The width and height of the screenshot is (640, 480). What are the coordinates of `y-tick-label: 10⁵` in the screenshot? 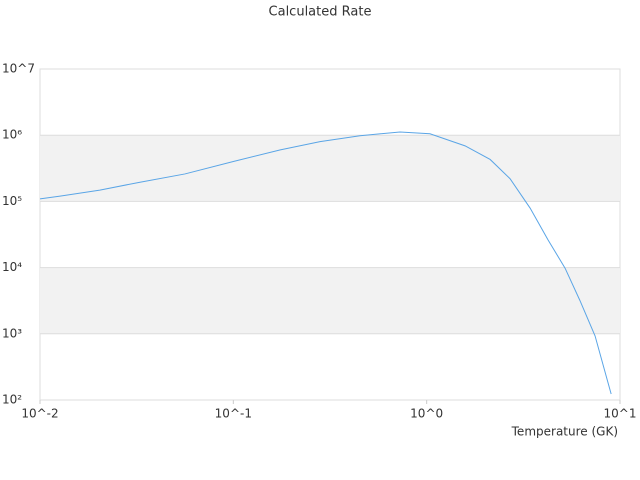 It's located at (12, 201).